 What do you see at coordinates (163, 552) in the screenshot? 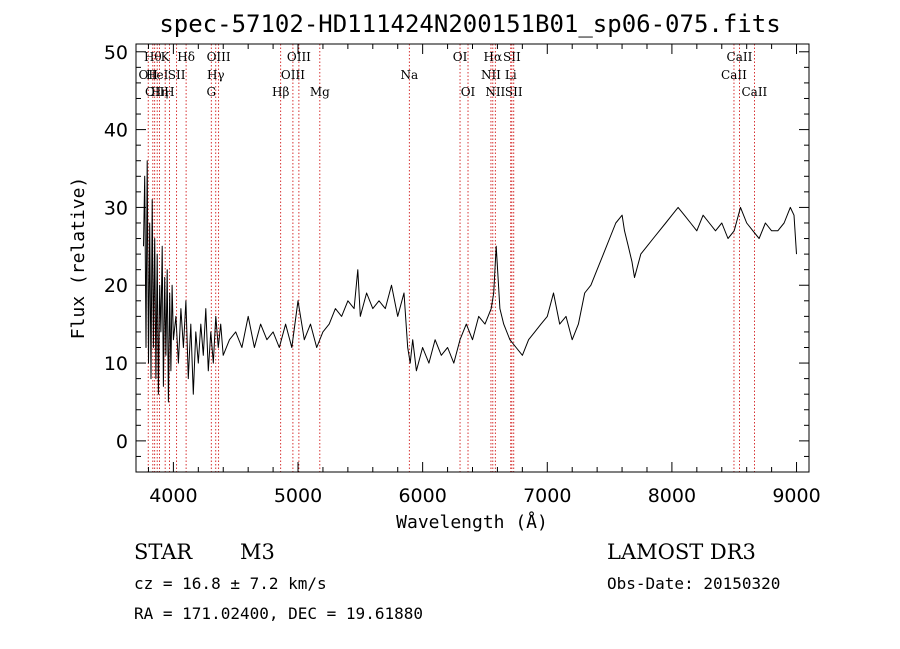
I see `object-class: STAR` at bounding box center [163, 552].